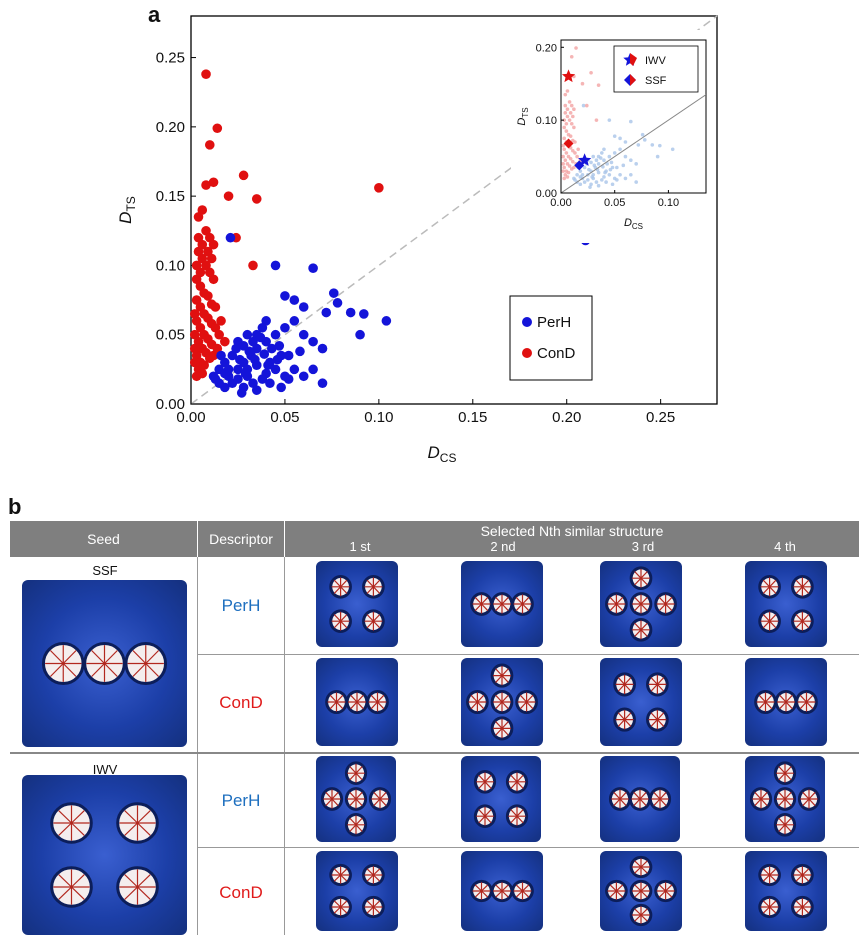 This screenshot has height=940, width=862. I want to click on inset-x-tick-label: 0.10, so click(668, 203).